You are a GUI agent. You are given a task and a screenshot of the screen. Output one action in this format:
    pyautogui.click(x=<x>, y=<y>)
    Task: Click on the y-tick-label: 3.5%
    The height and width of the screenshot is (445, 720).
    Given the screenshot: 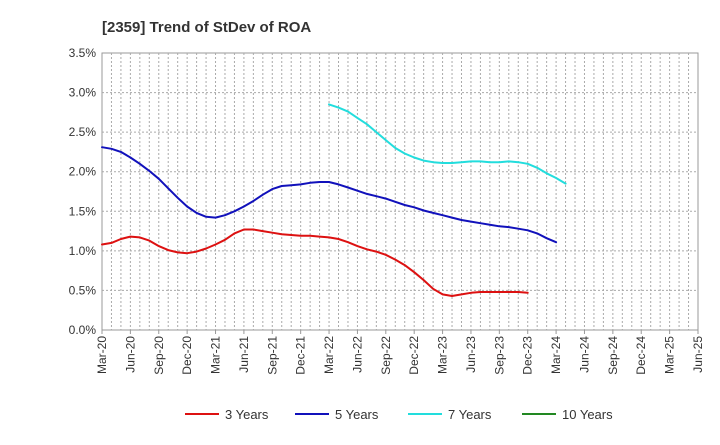 What is the action you would take?
    pyautogui.click(x=83, y=53)
    